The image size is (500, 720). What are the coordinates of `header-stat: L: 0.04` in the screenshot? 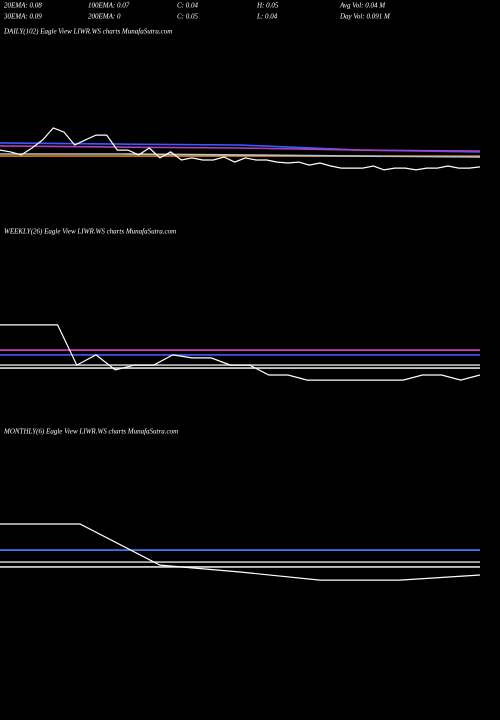 It's located at (267, 17).